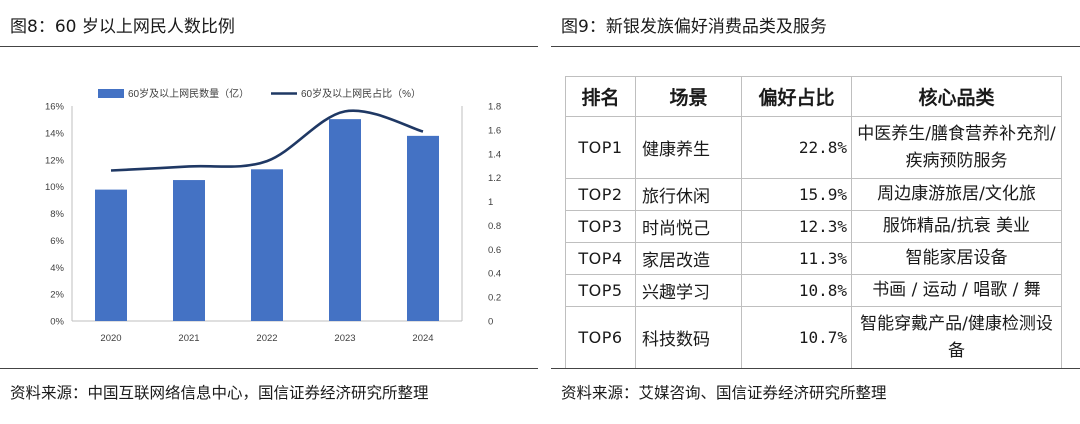 The width and height of the screenshot is (1080, 424). What do you see at coordinates (55, 107) in the screenshot?
I see `y-left-tick-label: 16%` at bounding box center [55, 107].